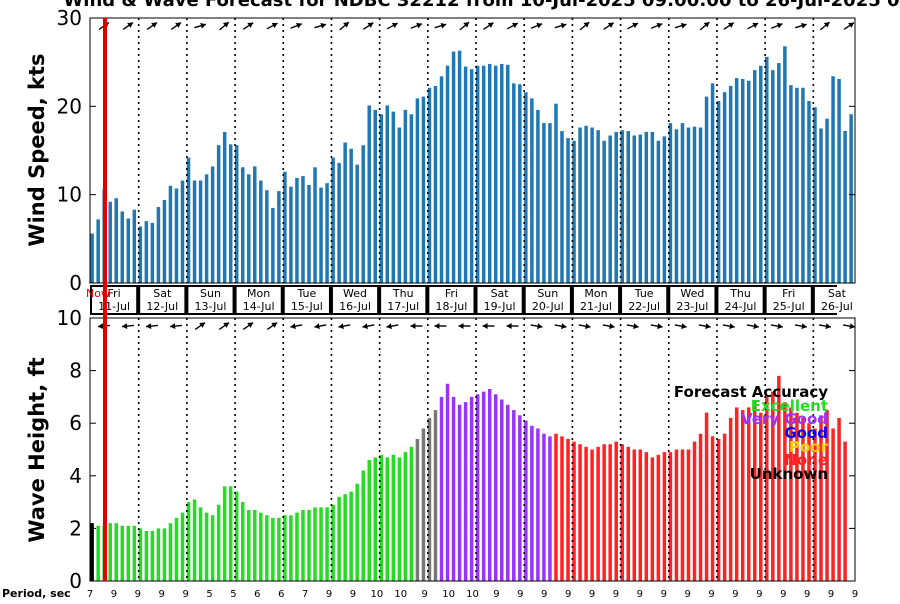  I want to click on date-cell-date: 16-Jul, so click(355, 306).